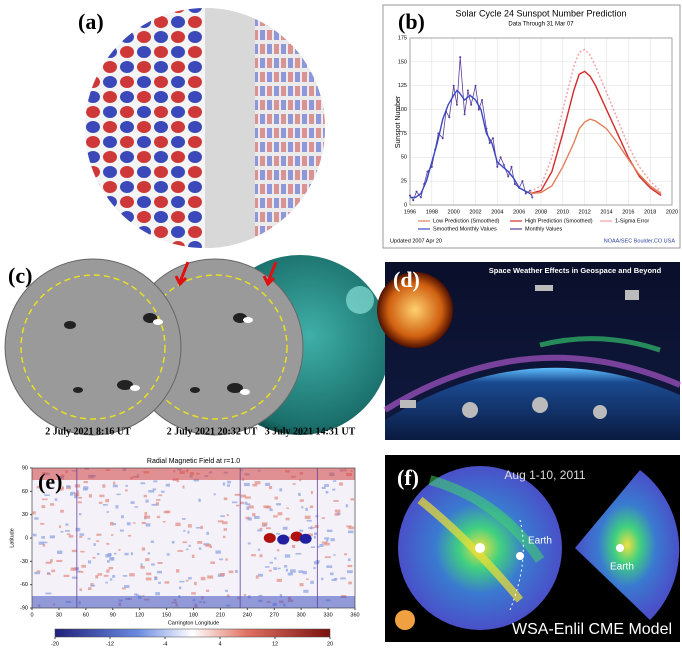 The height and width of the screenshot is (658, 682). What do you see at coordinates (25, 468) in the screenshot?
I see `y-tick-label: 90` at bounding box center [25, 468].